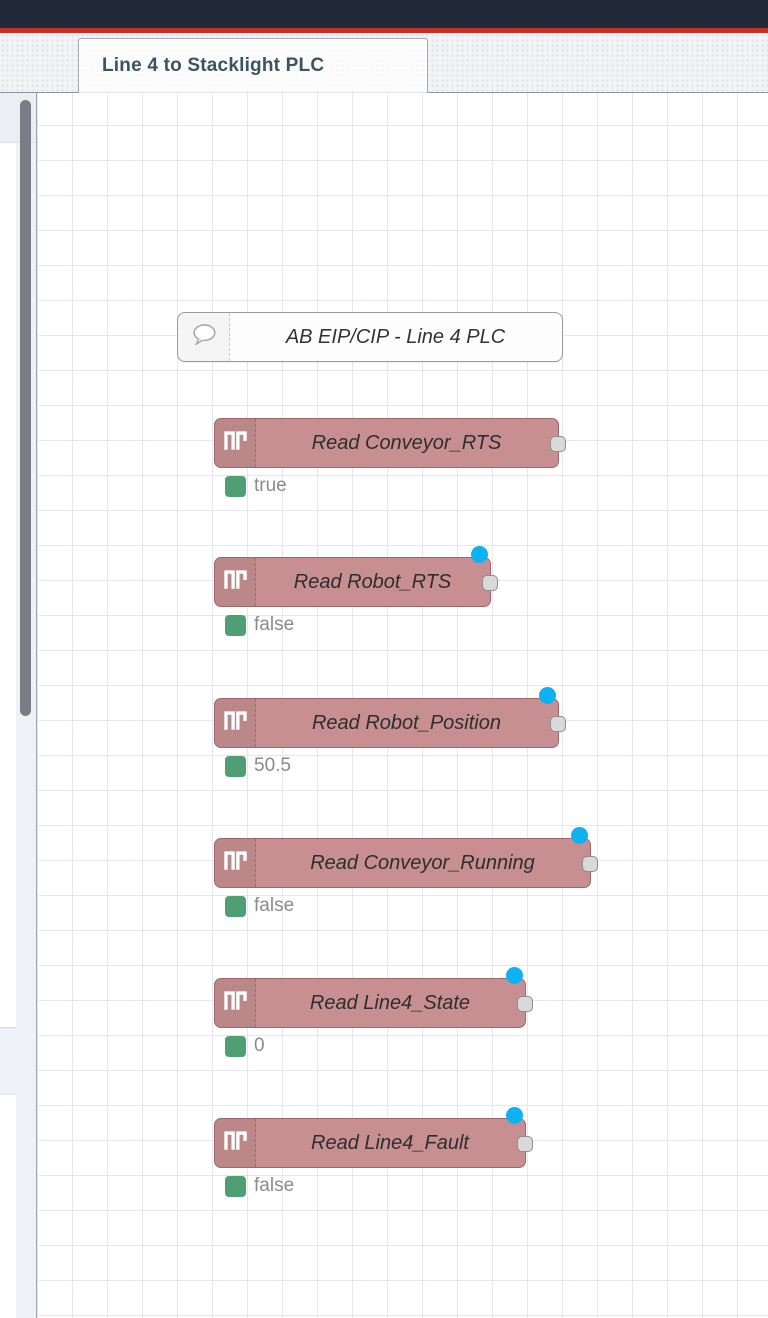  I want to click on node-status: 50.5, so click(258, 766).